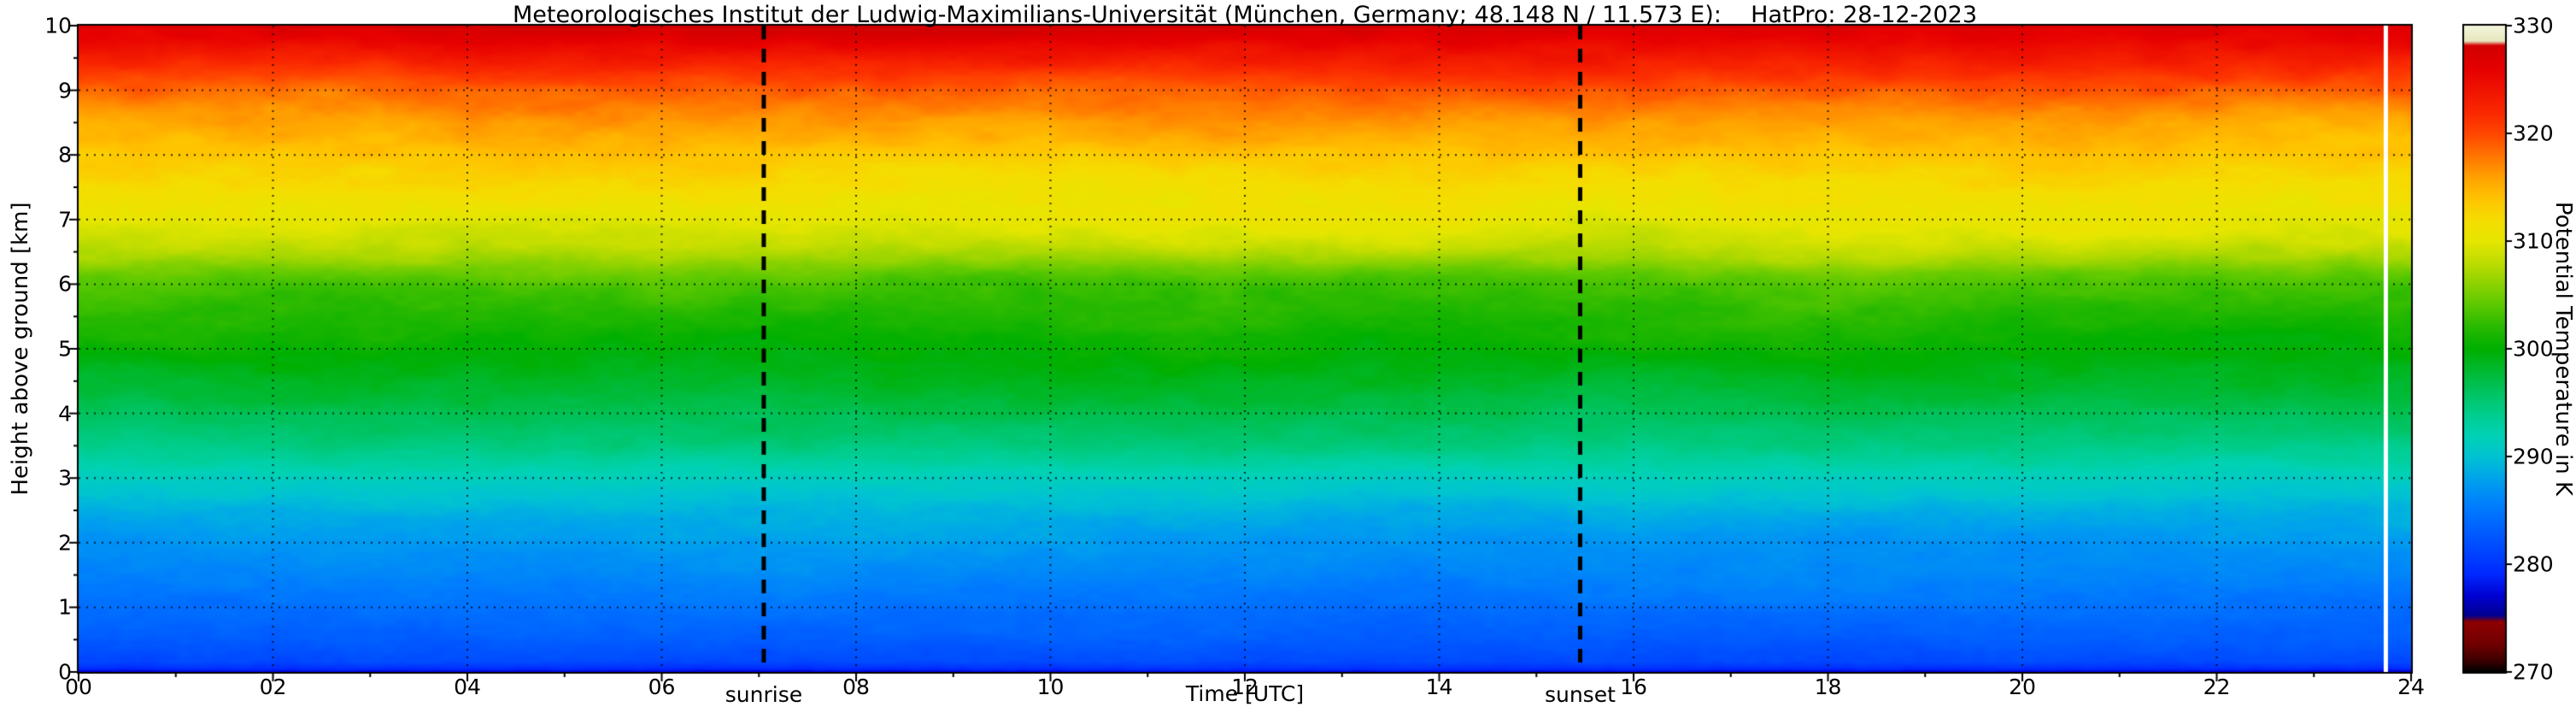 Image resolution: width=2576 pixels, height=707 pixels. Describe the element at coordinates (65, 220) in the screenshot. I see `y-tick-label: 7` at that location.